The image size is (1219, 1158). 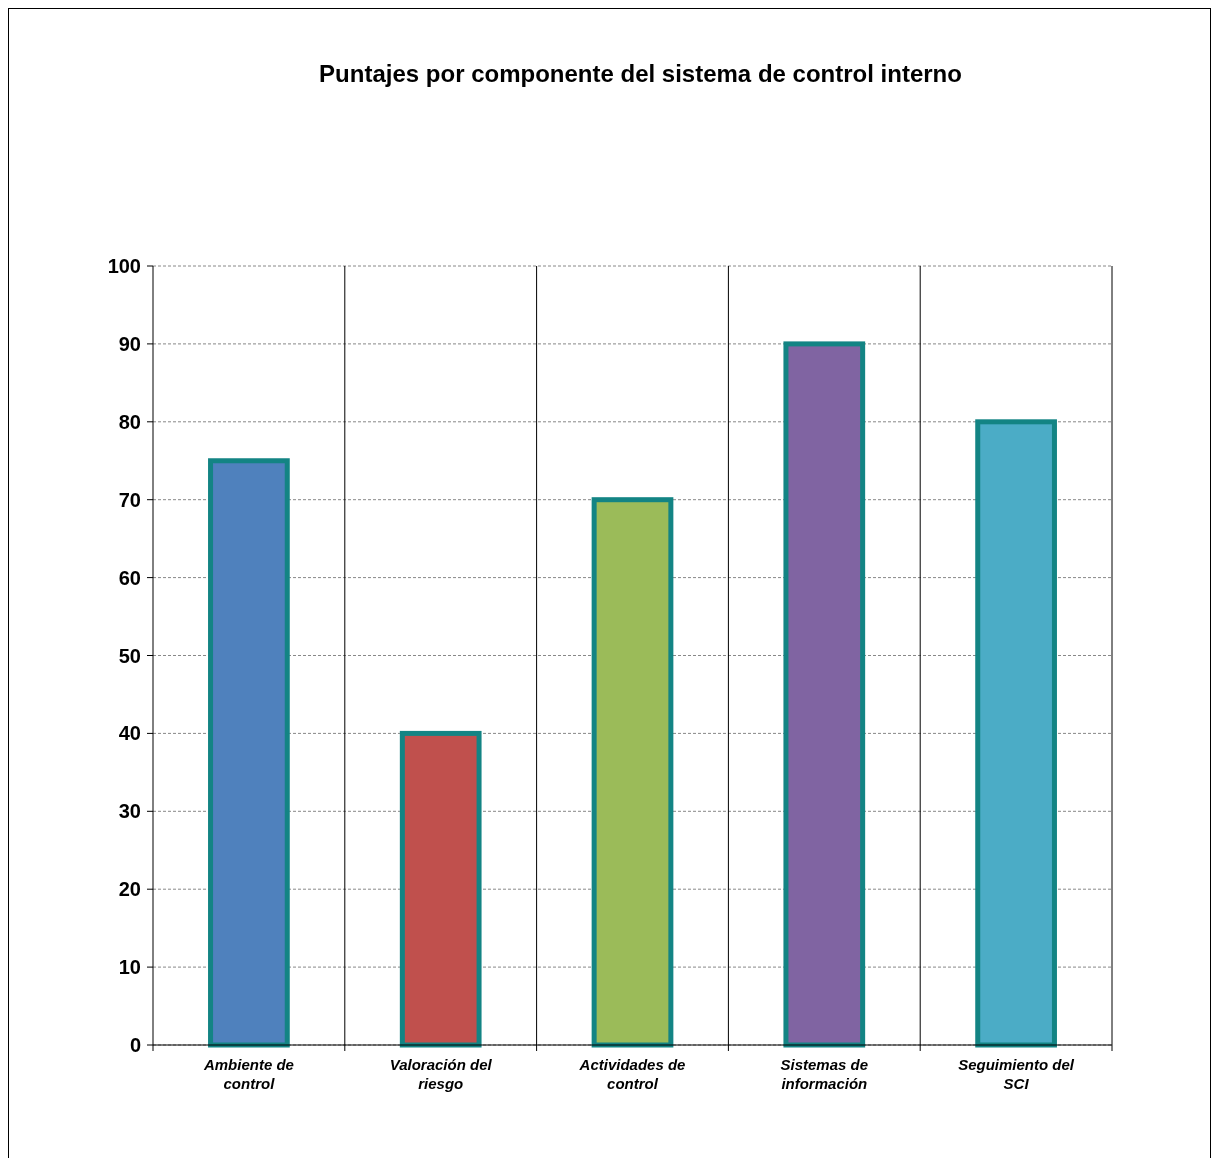 I want to click on y-tick-label: 80, so click(x=129, y=421).